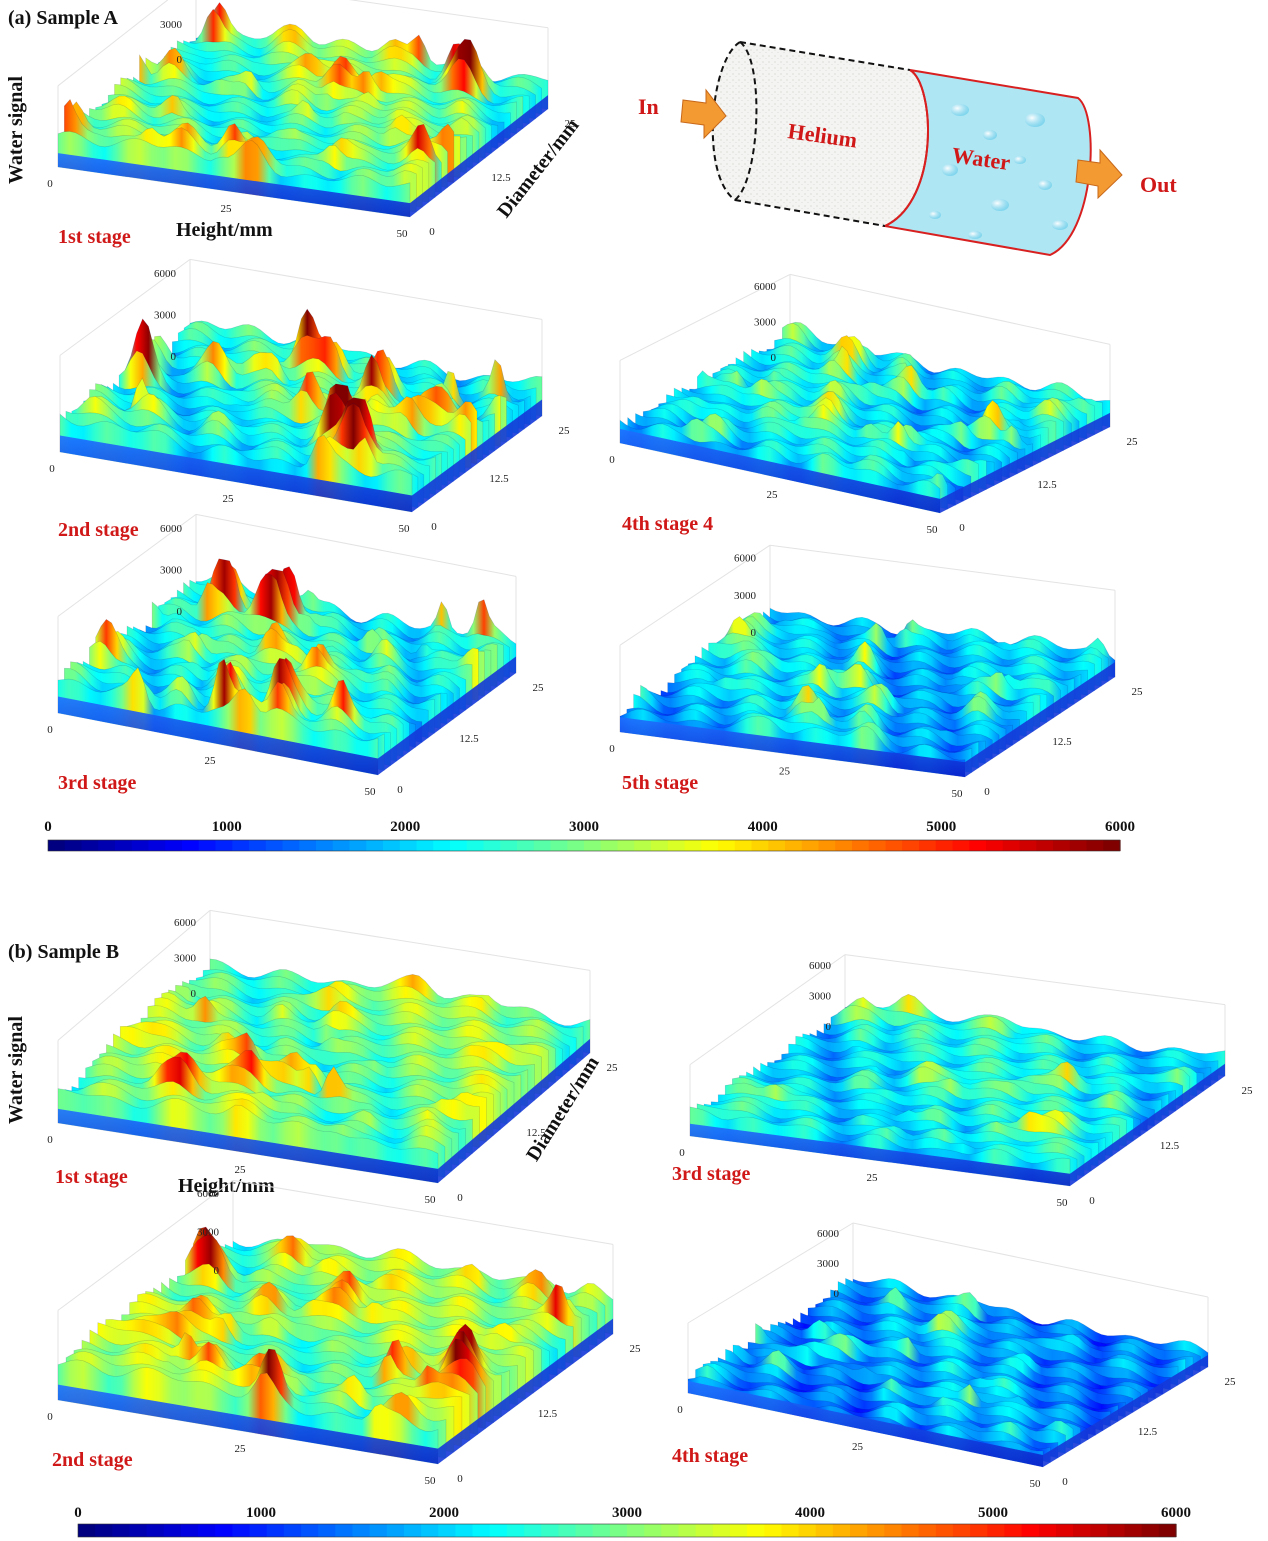 This screenshot has height=1541, width=1268. What do you see at coordinates (710, 1456) in the screenshot?
I see `stage-title: 4th stage` at bounding box center [710, 1456].